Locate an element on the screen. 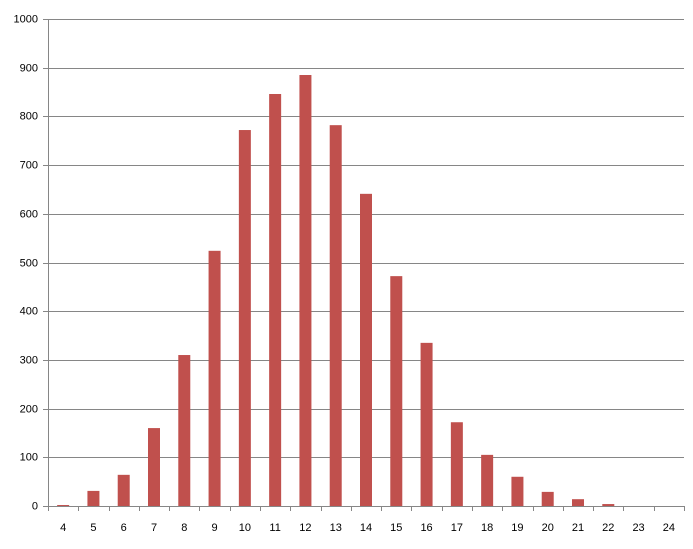 The height and width of the screenshot is (549, 693). y-tick-label: 400 is located at coordinates (29, 311).